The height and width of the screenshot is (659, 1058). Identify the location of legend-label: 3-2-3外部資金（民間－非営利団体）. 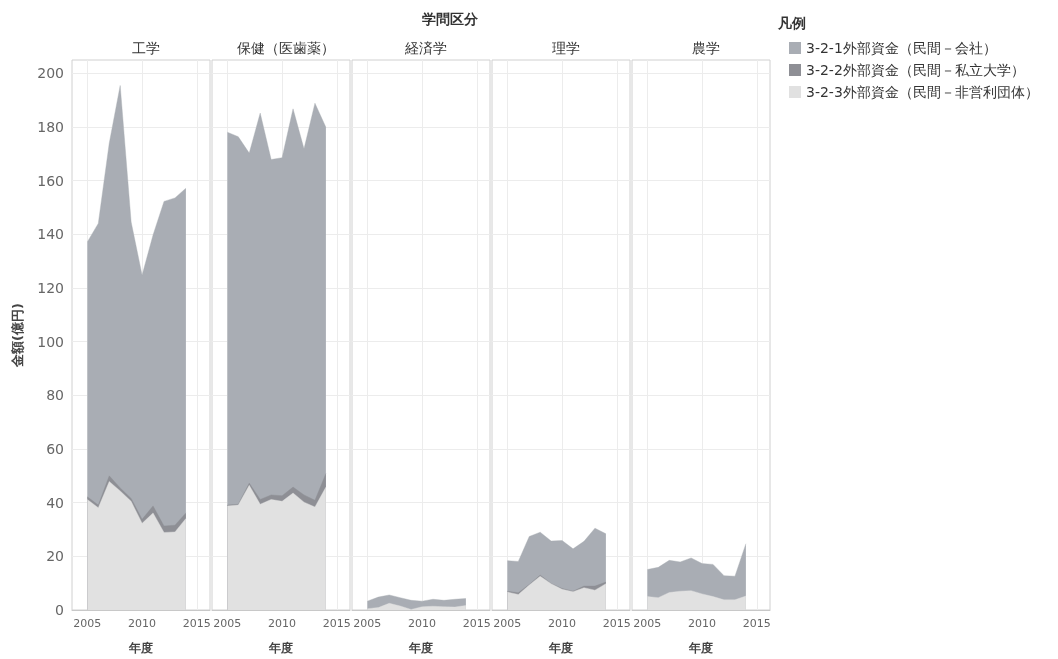
(922, 92).